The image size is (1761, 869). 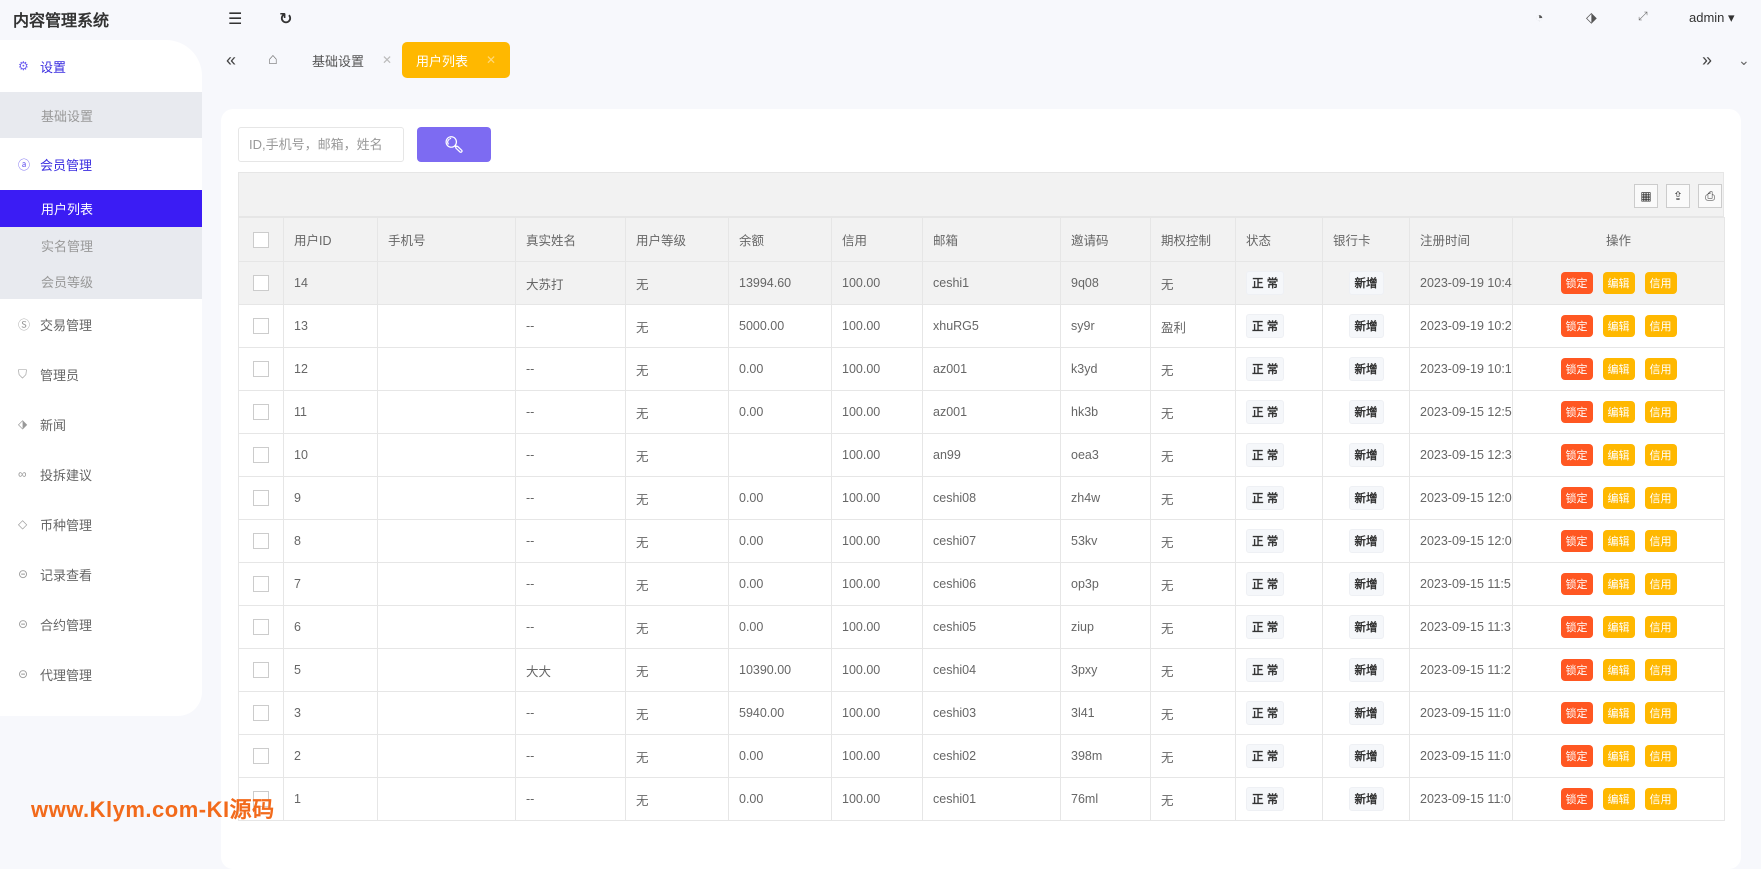 I want to click on sidebar-item-feedback: ∞ 投拆建议, so click(x=101, y=474).